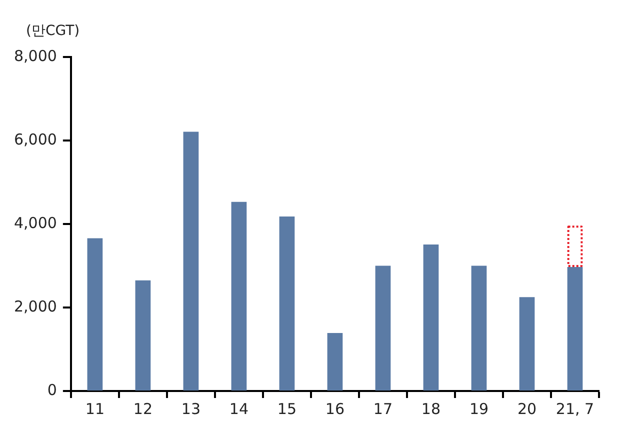 This screenshot has width=627, height=430. I want to click on x-tick-label: 21, 7, so click(575, 409).